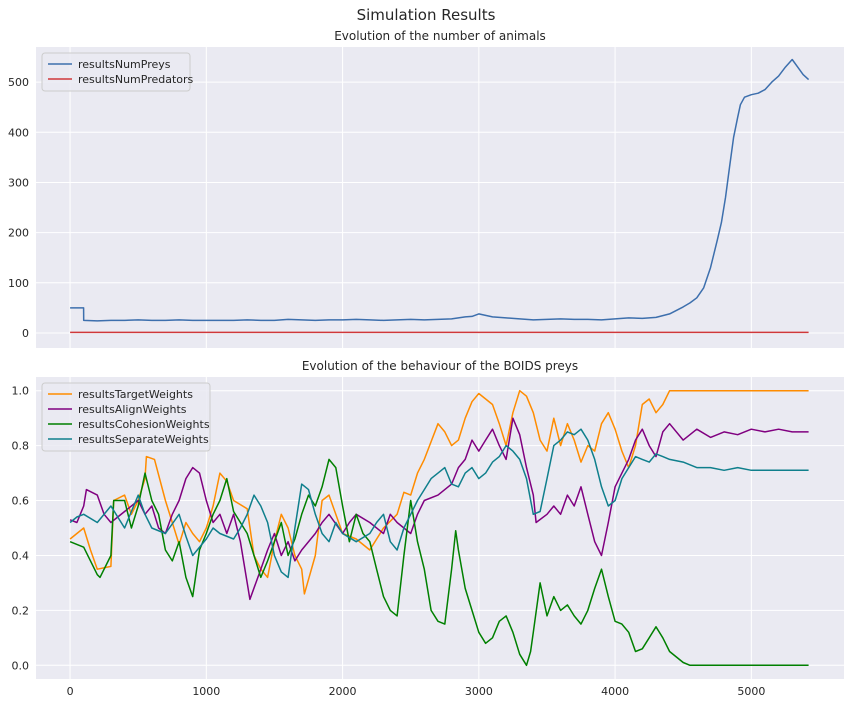 The width and height of the screenshot is (852, 707). What do you see at coordinates (21, 555) in the screenshot?
I see `y-tick-label: 0.4` at bounding box center [21, 555].